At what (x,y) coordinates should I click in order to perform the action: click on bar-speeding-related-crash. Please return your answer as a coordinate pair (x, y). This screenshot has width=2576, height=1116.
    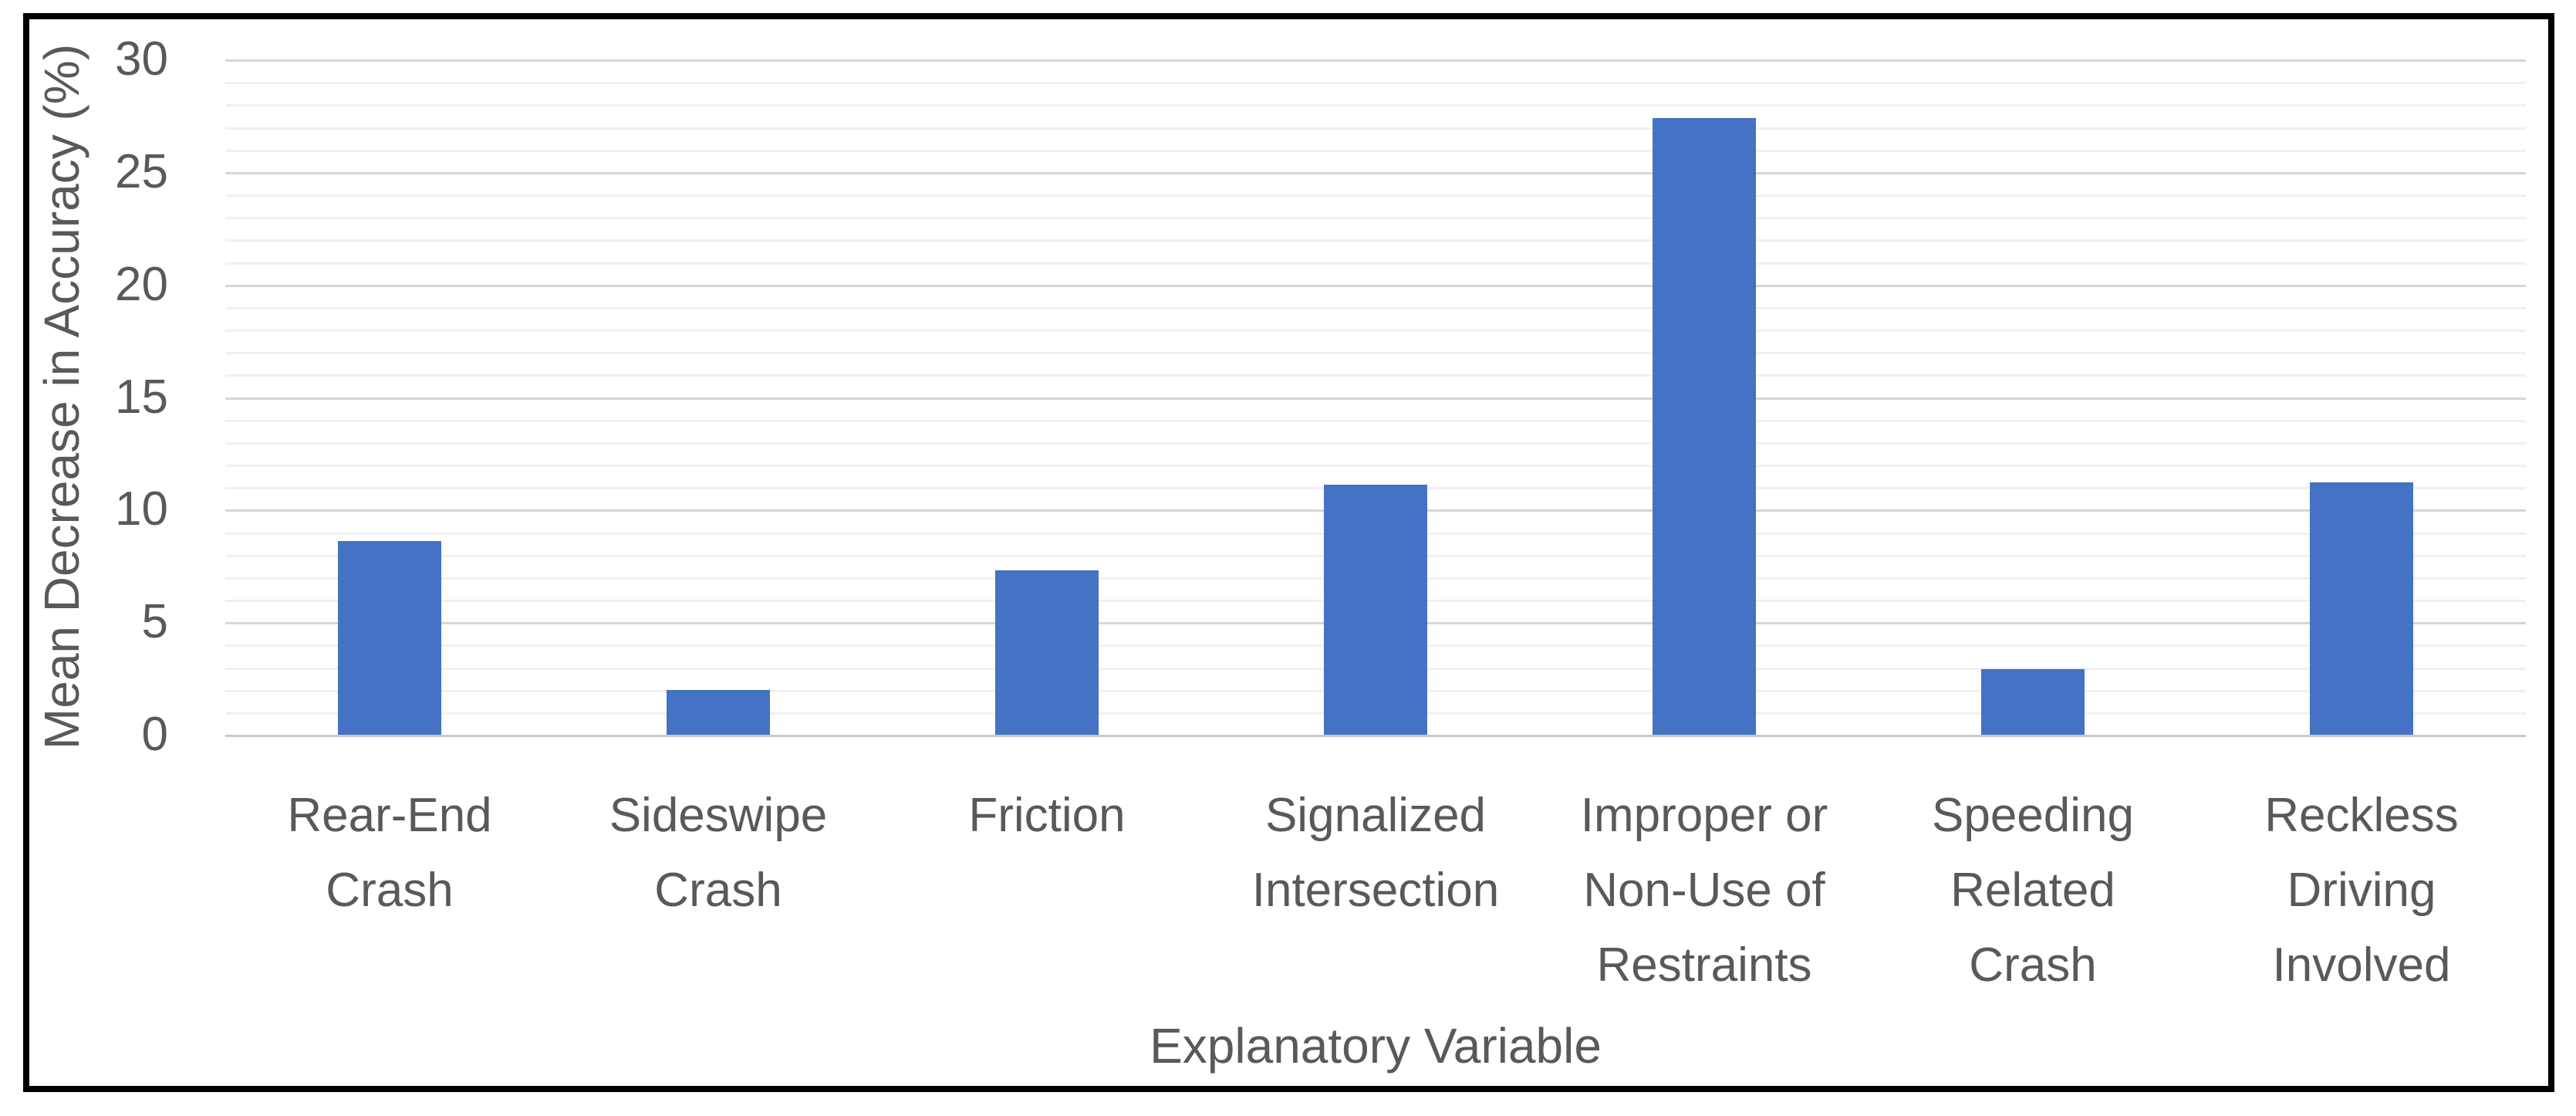
    Looking at the image, I should click on (2033, 702).